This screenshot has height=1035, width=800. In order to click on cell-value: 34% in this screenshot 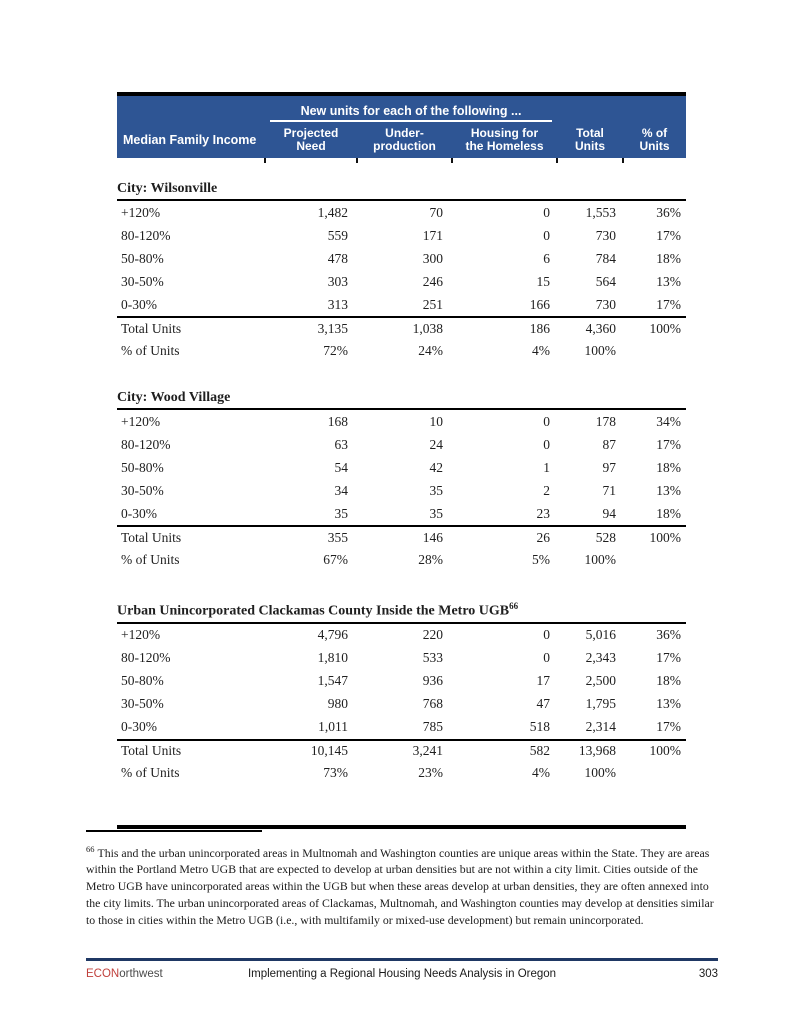, I will do `click(668, 421)`.